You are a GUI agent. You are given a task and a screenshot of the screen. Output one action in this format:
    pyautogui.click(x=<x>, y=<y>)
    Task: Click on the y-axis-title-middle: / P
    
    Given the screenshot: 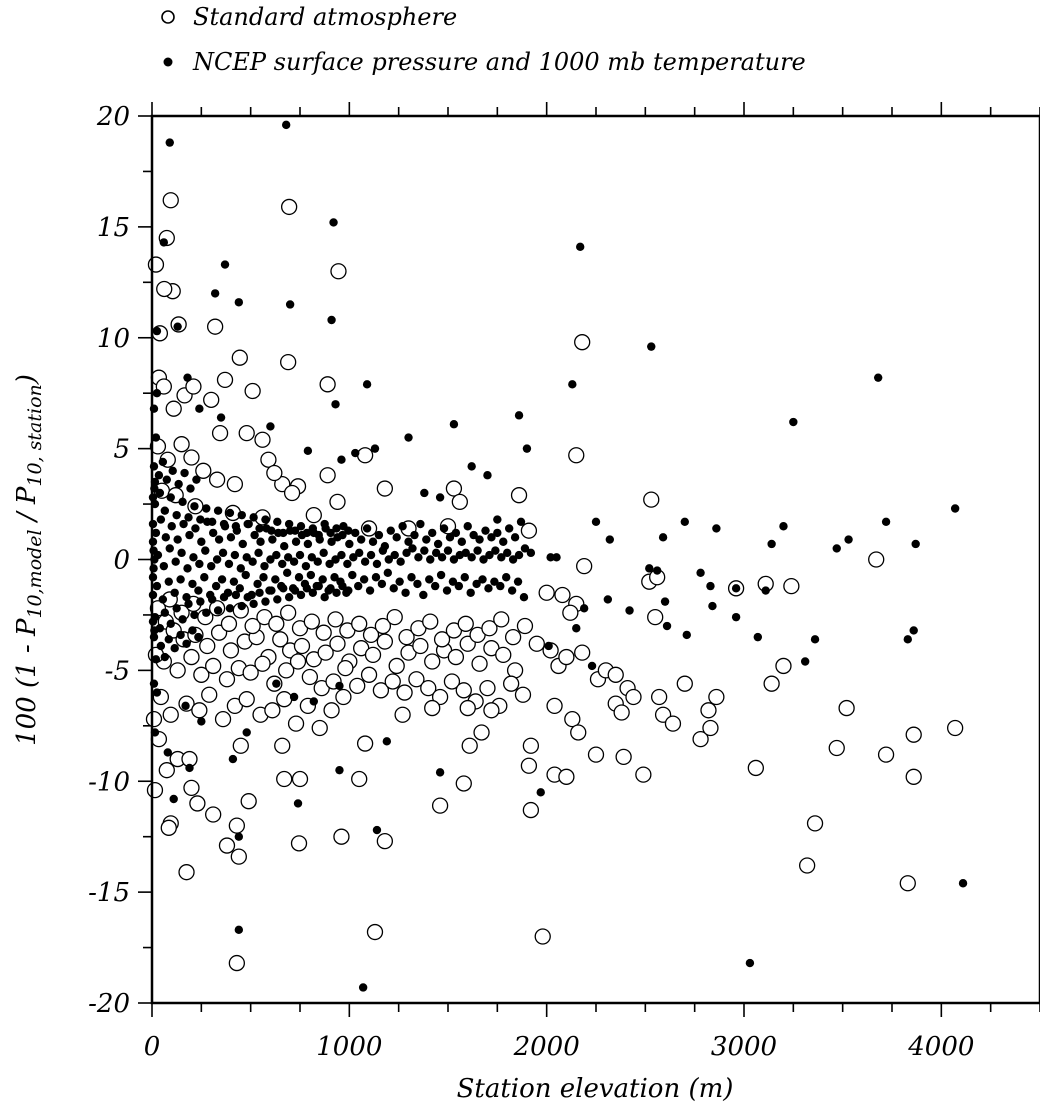 What is the action you would take?
    pyautogui.click(x=27, y=507)
    